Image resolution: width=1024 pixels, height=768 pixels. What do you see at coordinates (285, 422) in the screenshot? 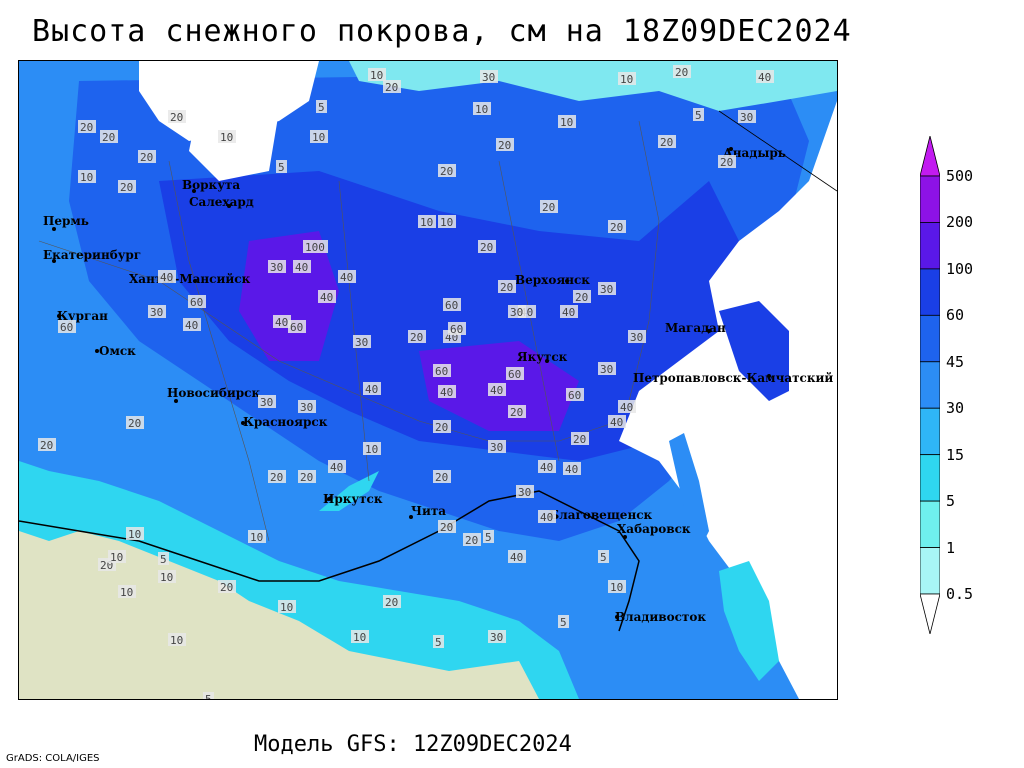
I see `city-label-krasnoyarsk: Красноярск` at bounding box center [285, 422].